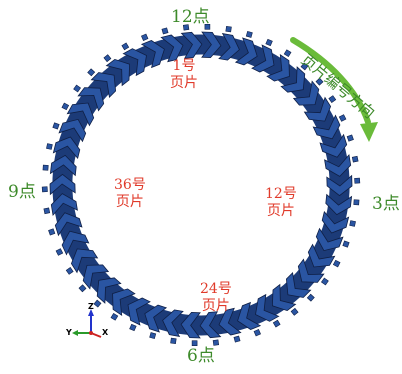 This screenshot has width=402, height=374. What do you see at coordinates (280, 210) in the screenshot?
I see `blade-label-12-word: 页片` at bounding box center [280, 210].